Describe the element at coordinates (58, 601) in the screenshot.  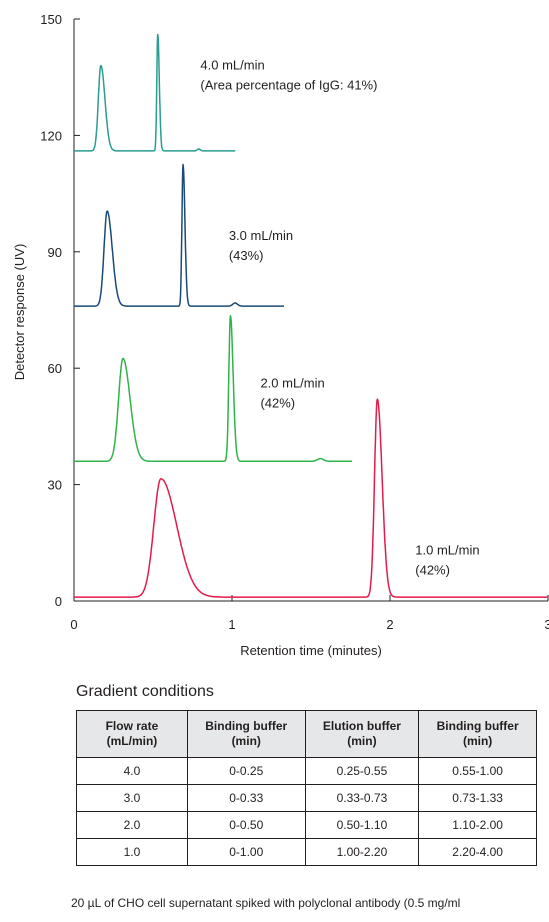
I see `y-tick-label: 0` at that location.